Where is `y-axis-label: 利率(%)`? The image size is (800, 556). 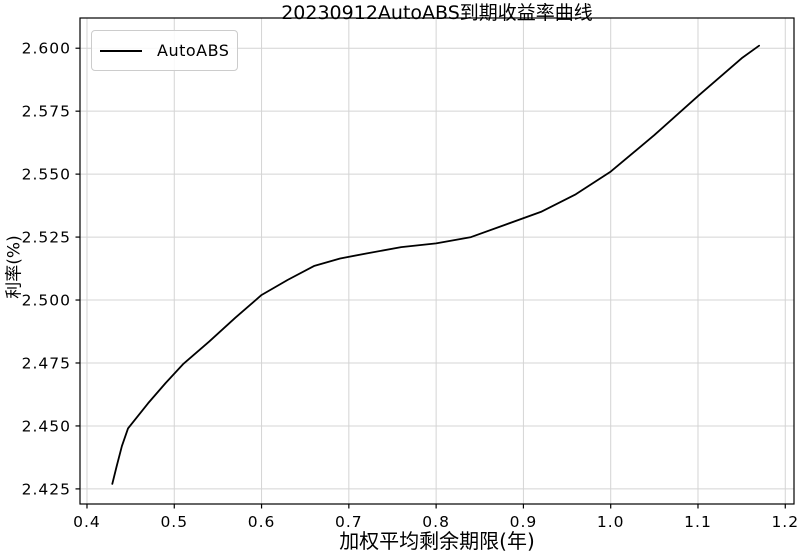
y-axis-label: 利率(%) is located at coordinates (14, 267).